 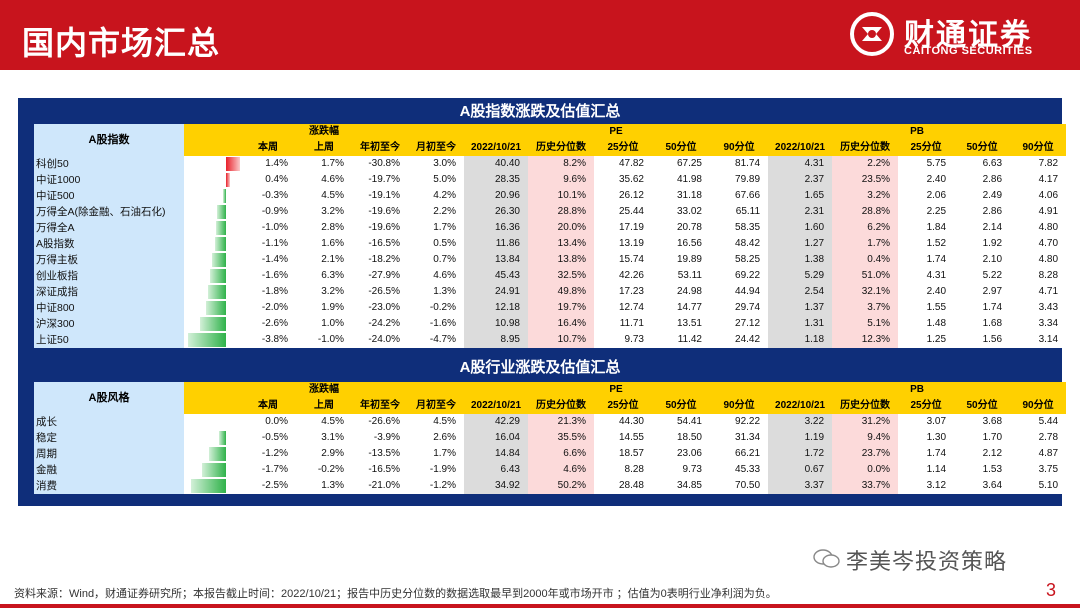 What do you see at coordinates (800, 422) in the screenshot?
I see `cell-pb: 3.22` at bounding box center [800, 422].